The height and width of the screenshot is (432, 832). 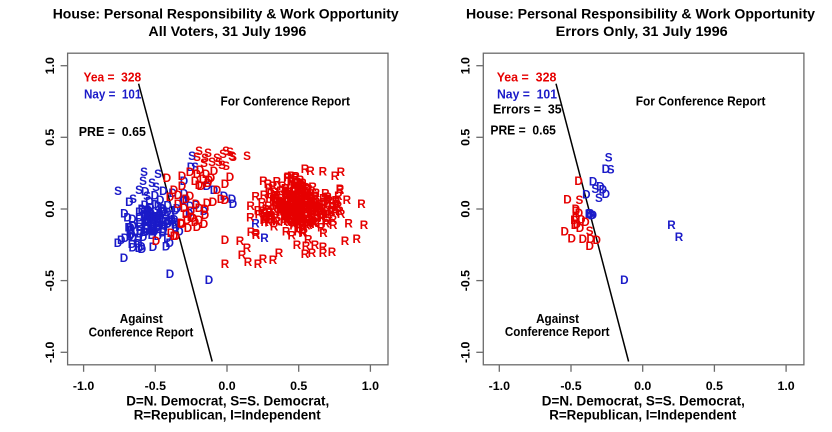 What do you see at coordinates (642, 416) in the screenshot?
I see `svg-text: R=Republican, I=Independent` at bounding box center [642, 416].